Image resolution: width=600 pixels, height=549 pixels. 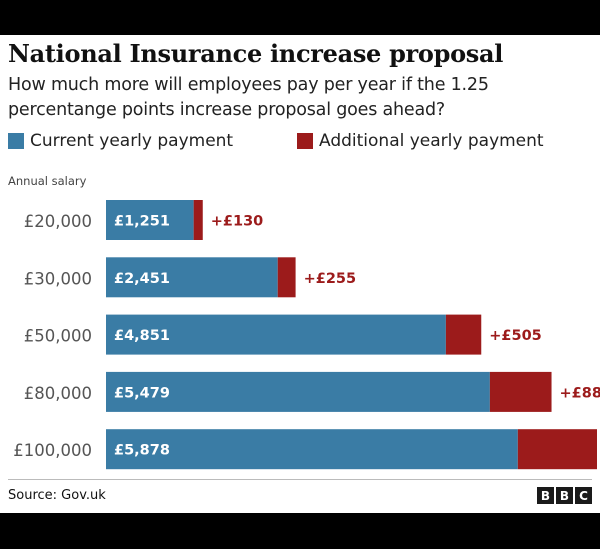 I want to click on legend-label-current: Current yearly payment, so click(x=132, y=141).